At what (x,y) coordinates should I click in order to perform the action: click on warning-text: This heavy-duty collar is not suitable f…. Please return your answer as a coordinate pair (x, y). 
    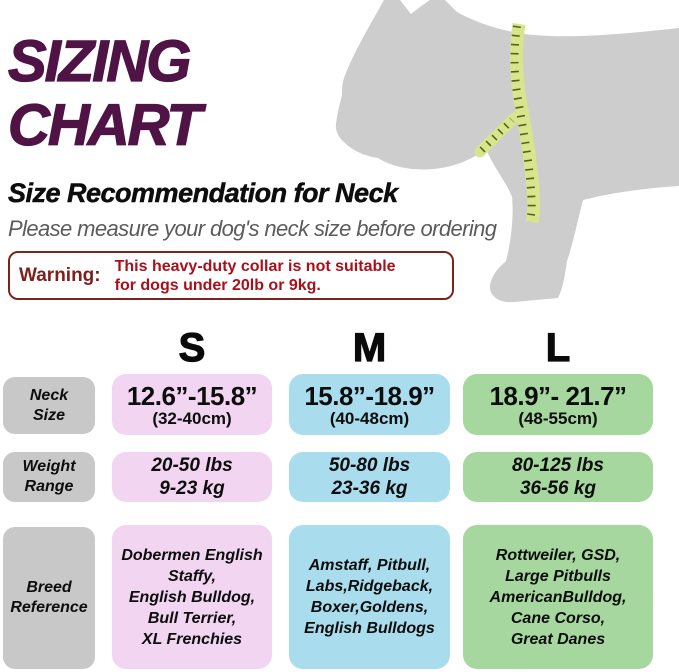
    Looking at the image, I should click on (255, 275).